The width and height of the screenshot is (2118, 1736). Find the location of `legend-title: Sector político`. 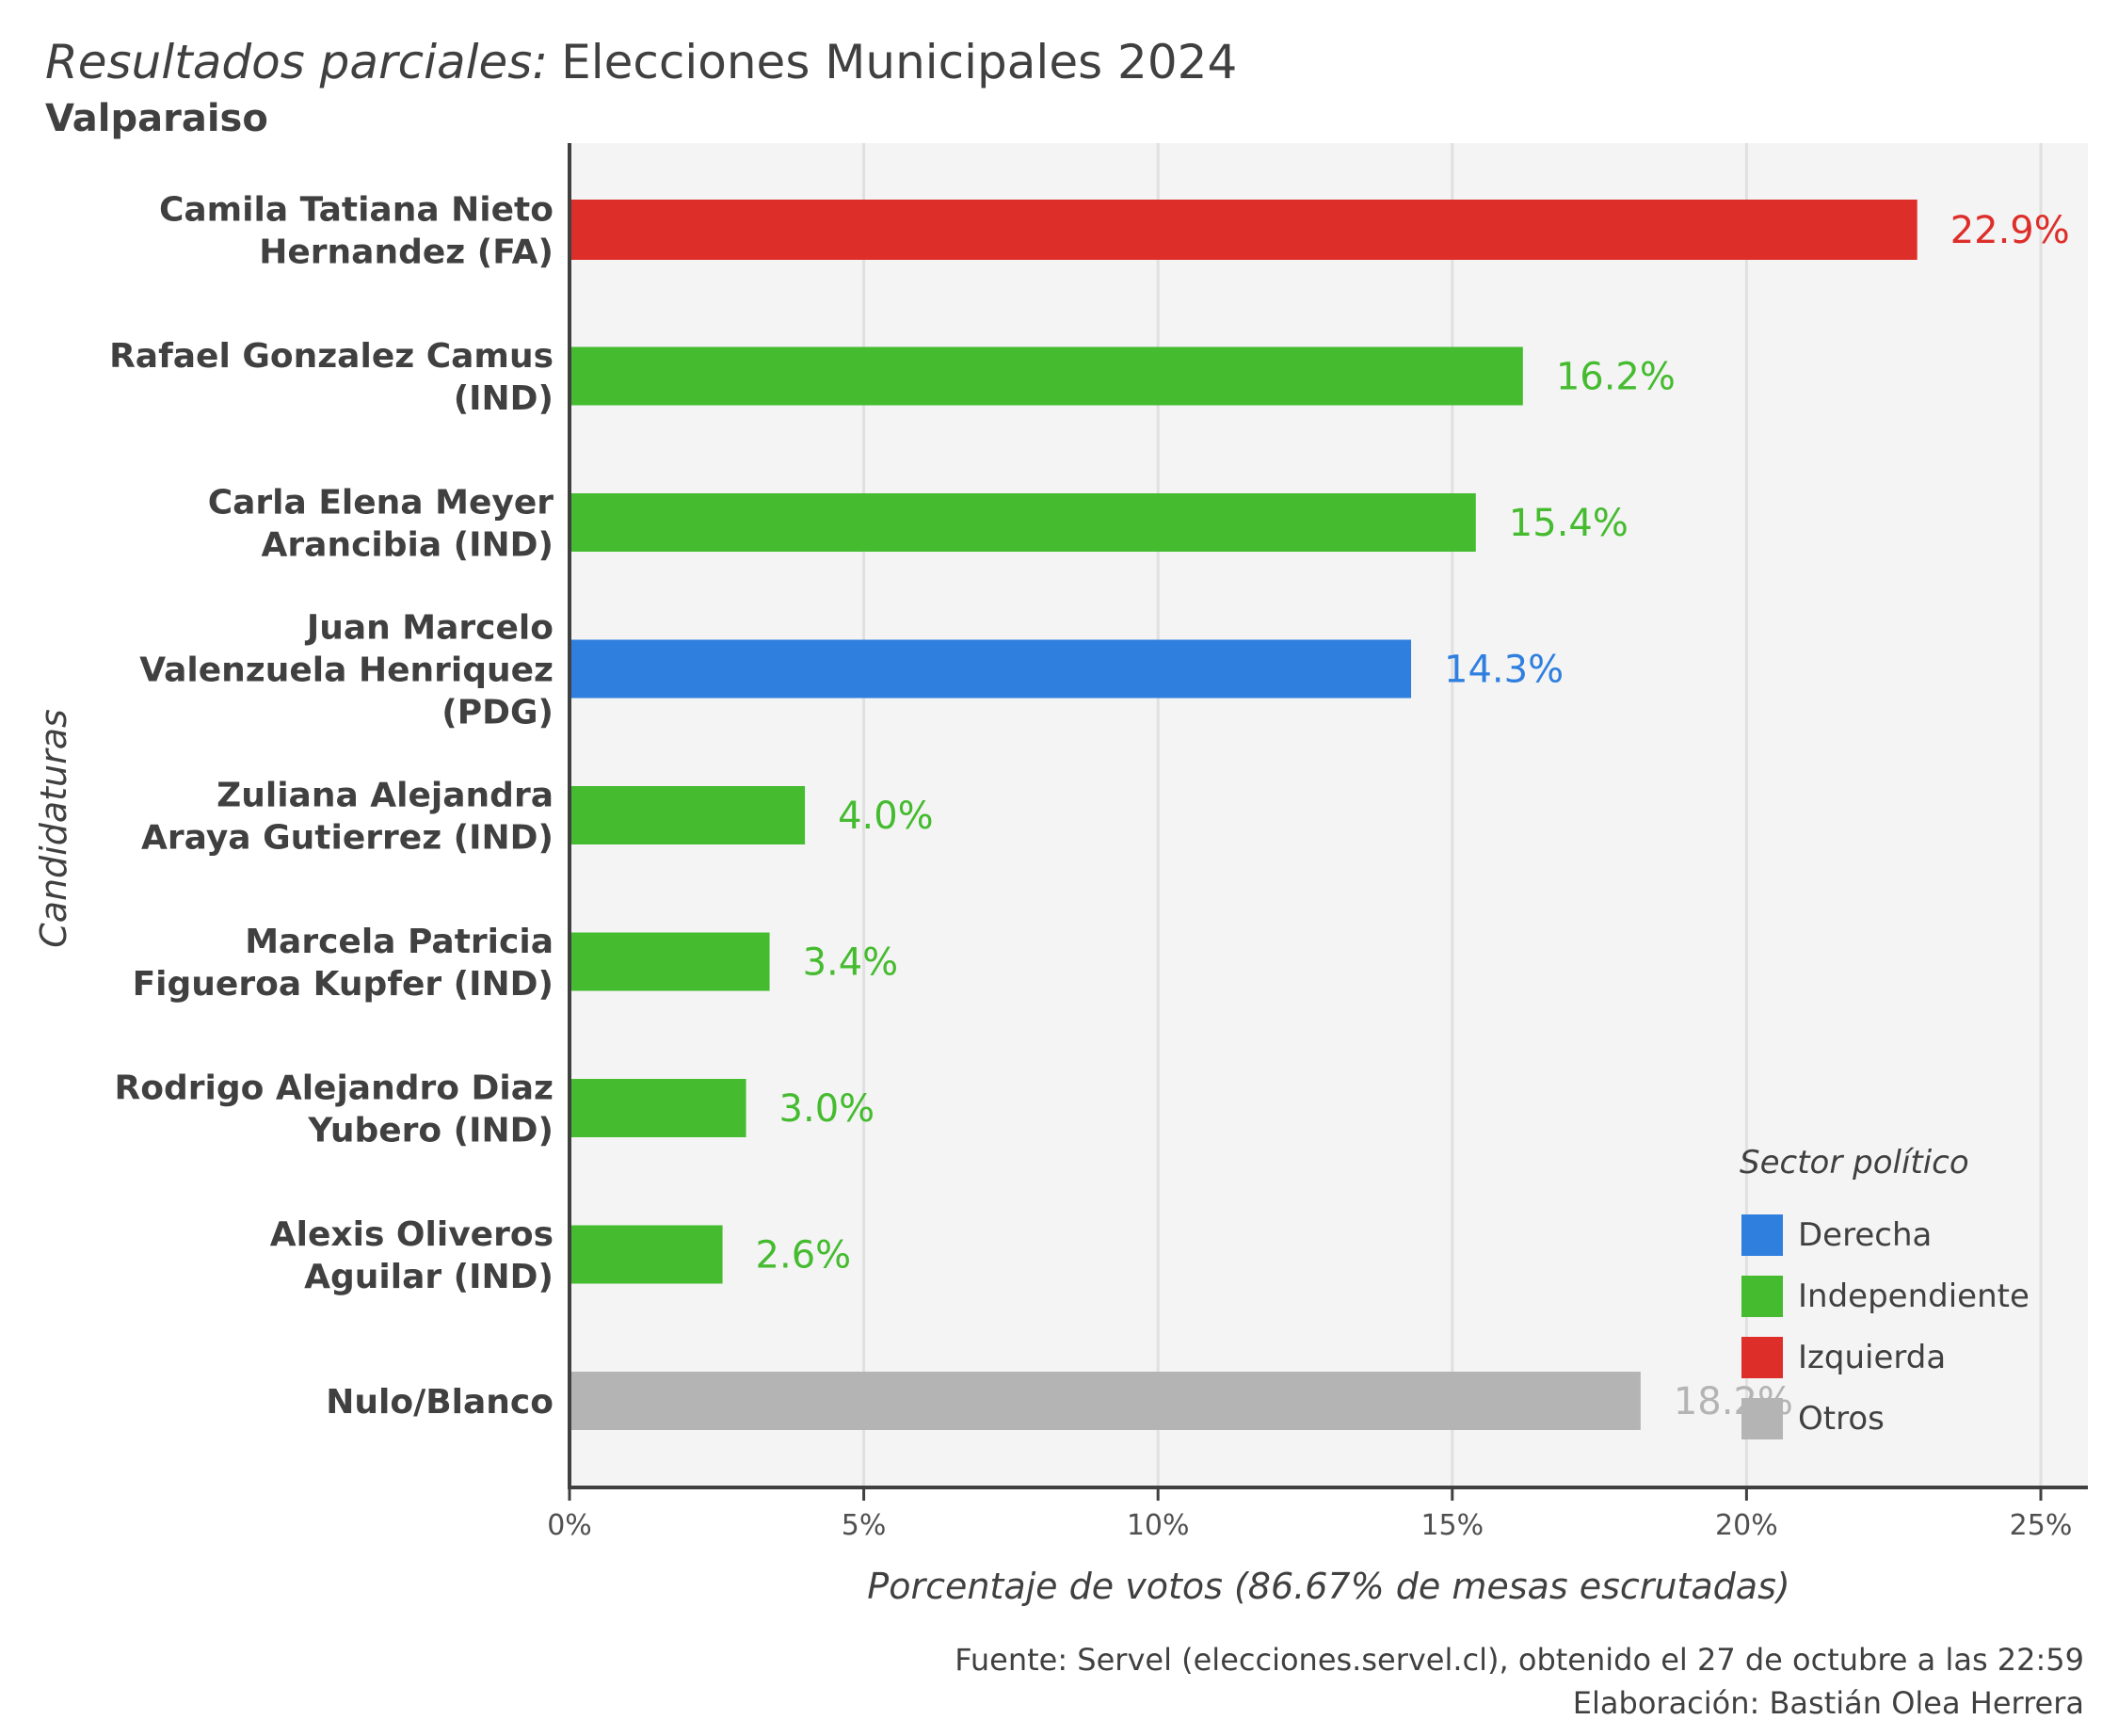

legend-title: Sector político is located at coordinates (1854, 1163).